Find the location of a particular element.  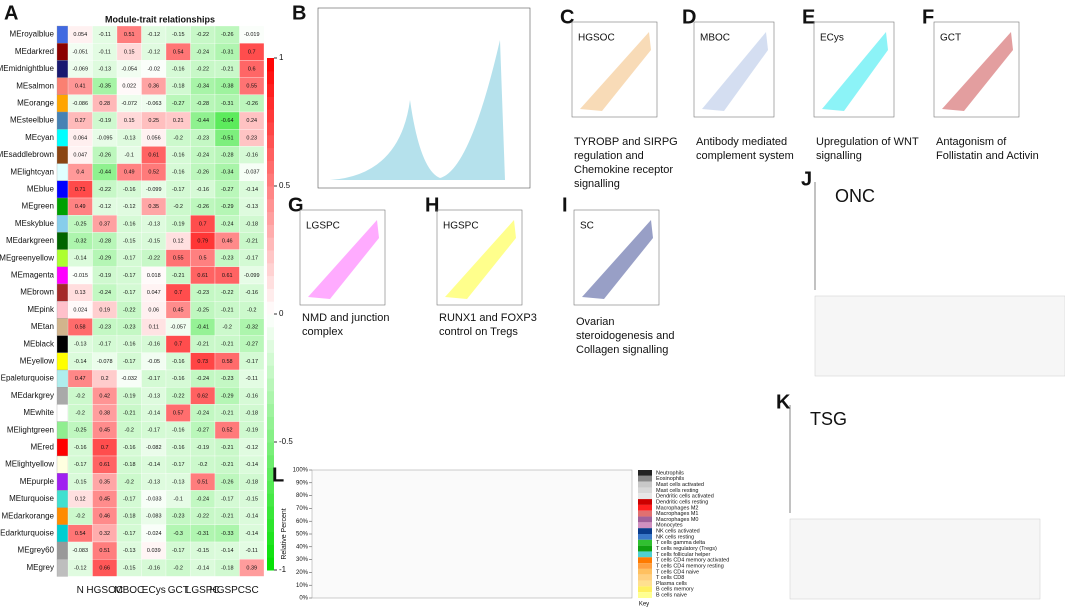

cell-value: 0.23 is located at coordinates (251, 138).